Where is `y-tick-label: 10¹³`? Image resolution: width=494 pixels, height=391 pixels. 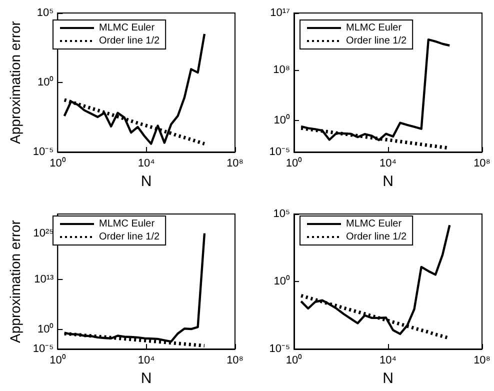
y-tick-label: 10¹³ is located at coordinates (44, 280).